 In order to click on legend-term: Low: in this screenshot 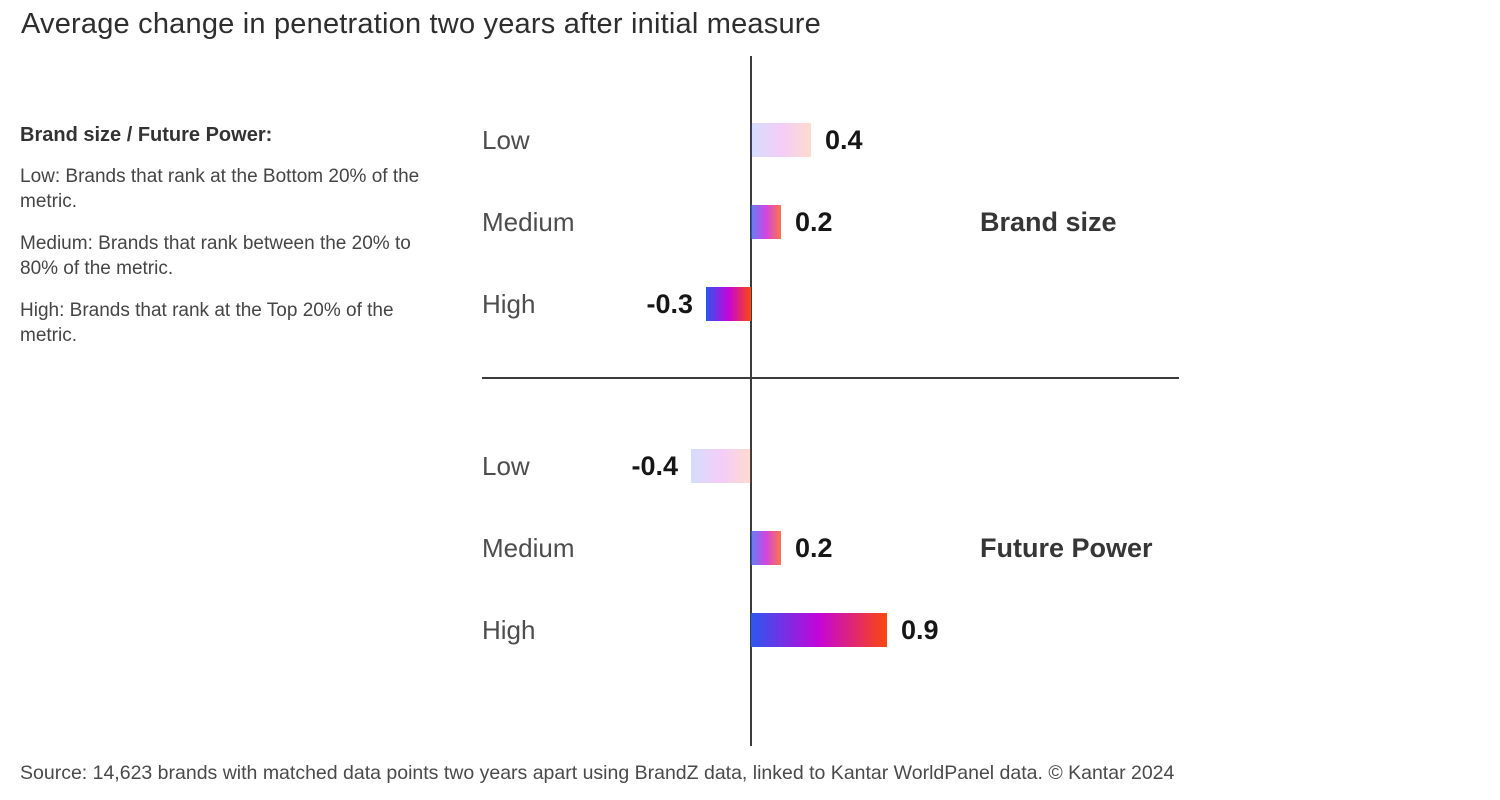, I will do `click(40, 176)`.